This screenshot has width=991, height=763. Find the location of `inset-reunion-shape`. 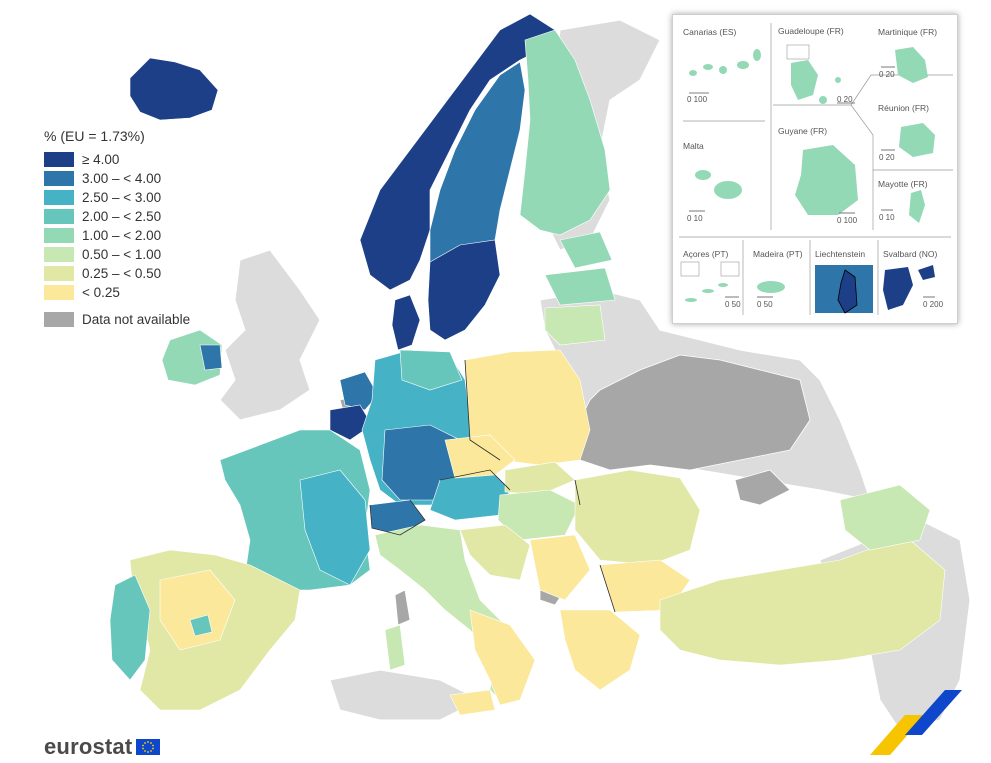

inset-reunion-shape is located at coordinates (917, 140).